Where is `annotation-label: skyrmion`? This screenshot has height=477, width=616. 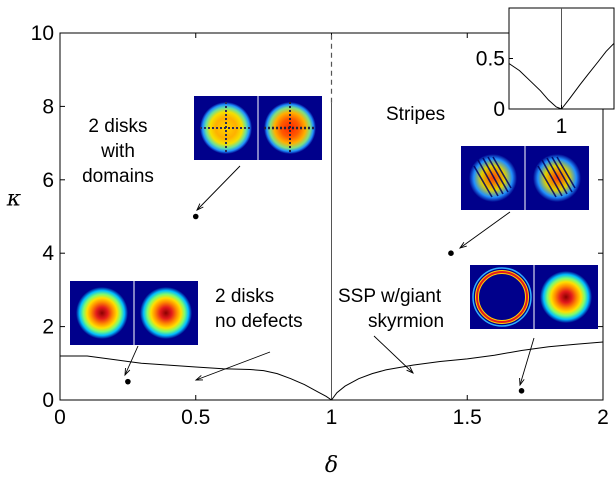 annotation-label: skyrmion is located at coordinates (406, 321).